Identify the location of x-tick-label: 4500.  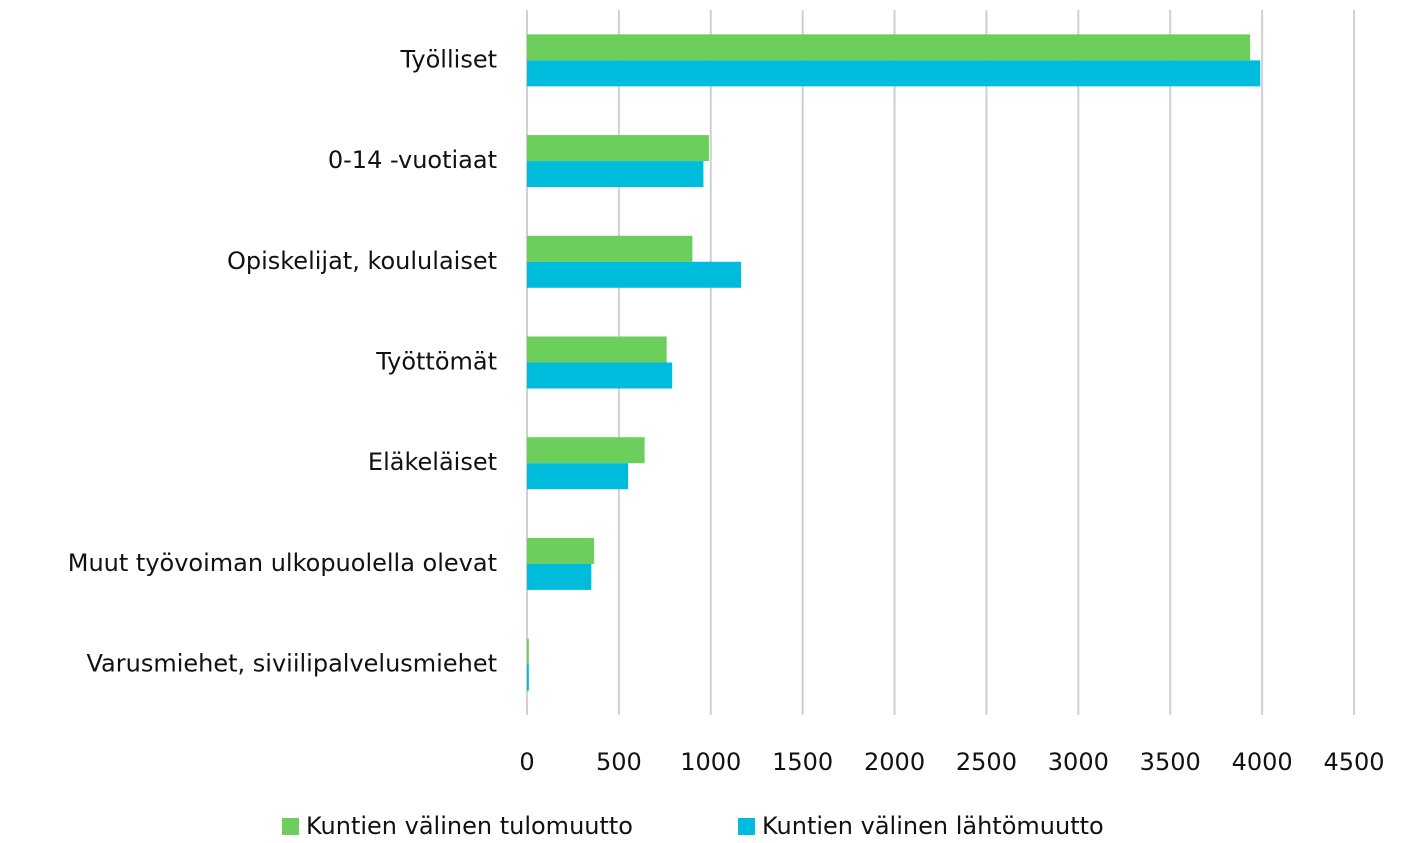
(1353, 762).